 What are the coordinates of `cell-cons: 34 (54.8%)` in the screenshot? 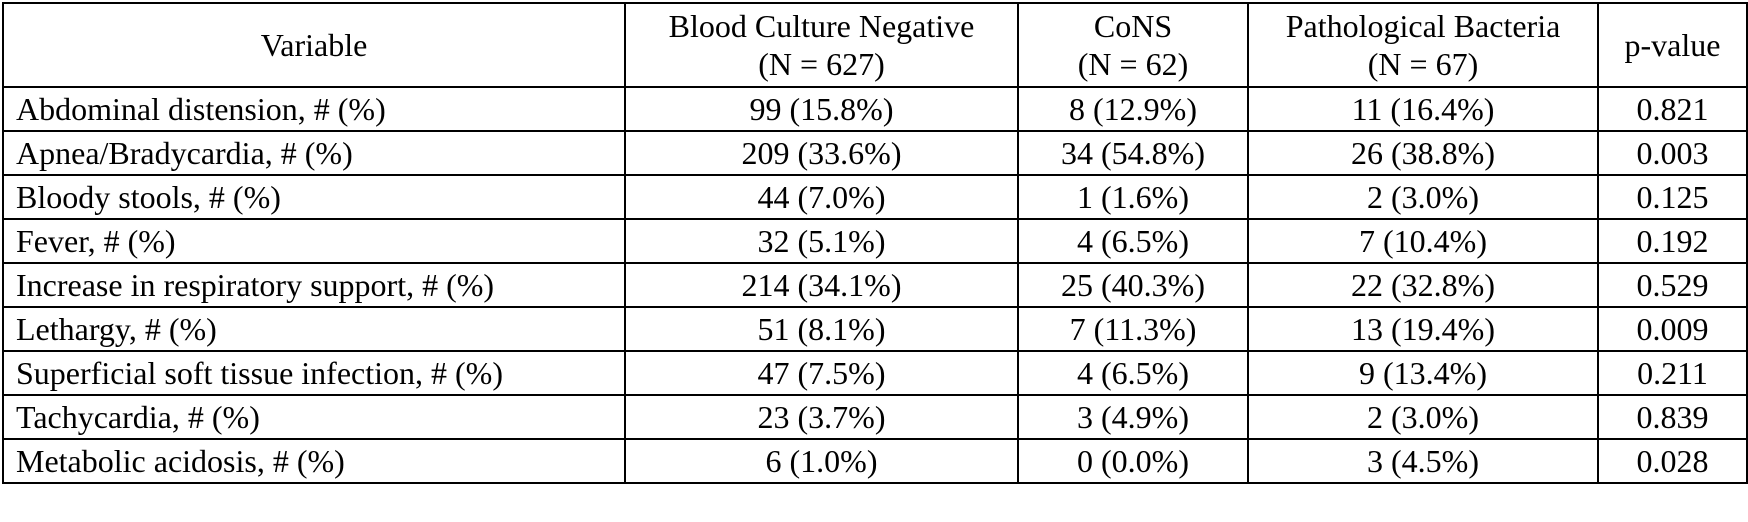 It's located at (1133, 153).